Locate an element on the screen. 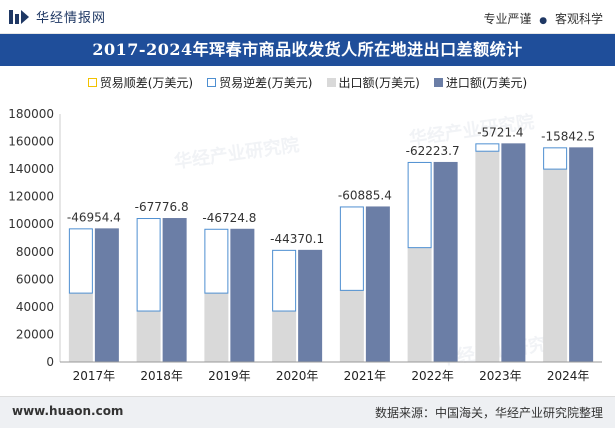  y-tick-label: 120000 is located at coordinates (31, 197).